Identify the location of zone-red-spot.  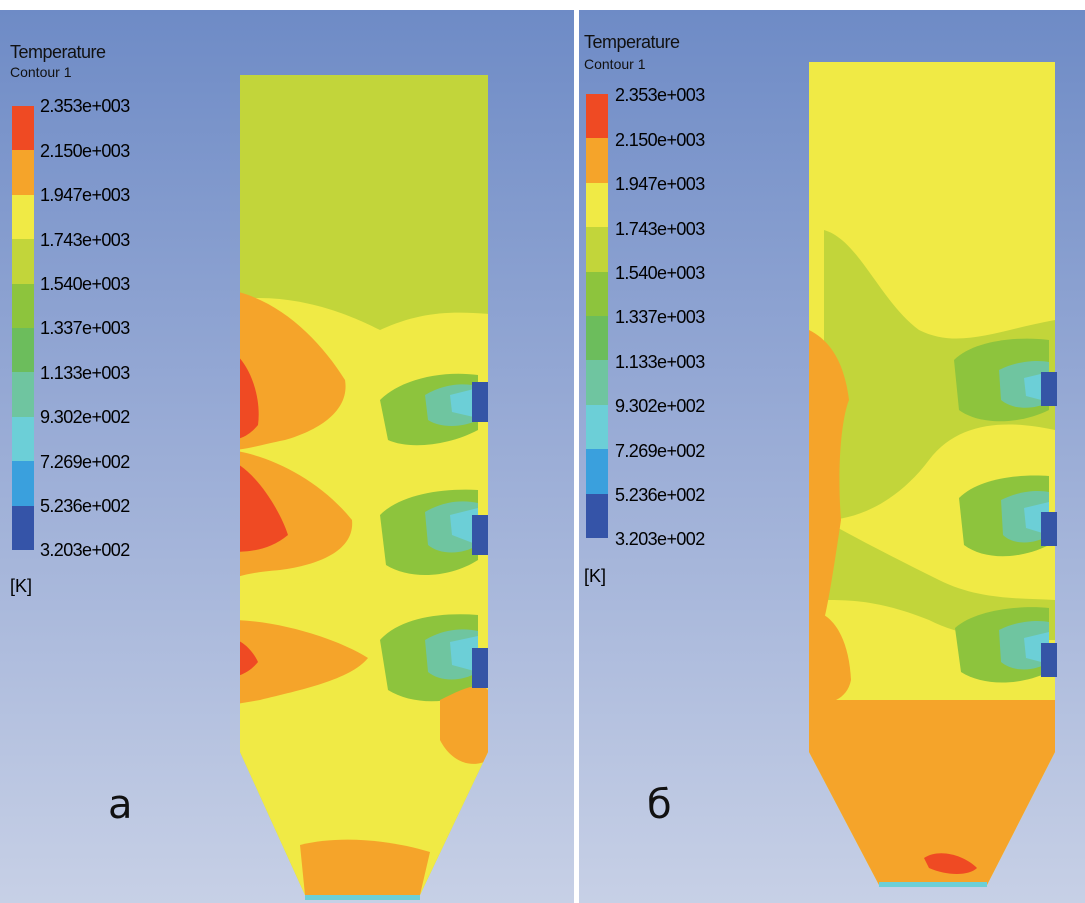
(950, 863).